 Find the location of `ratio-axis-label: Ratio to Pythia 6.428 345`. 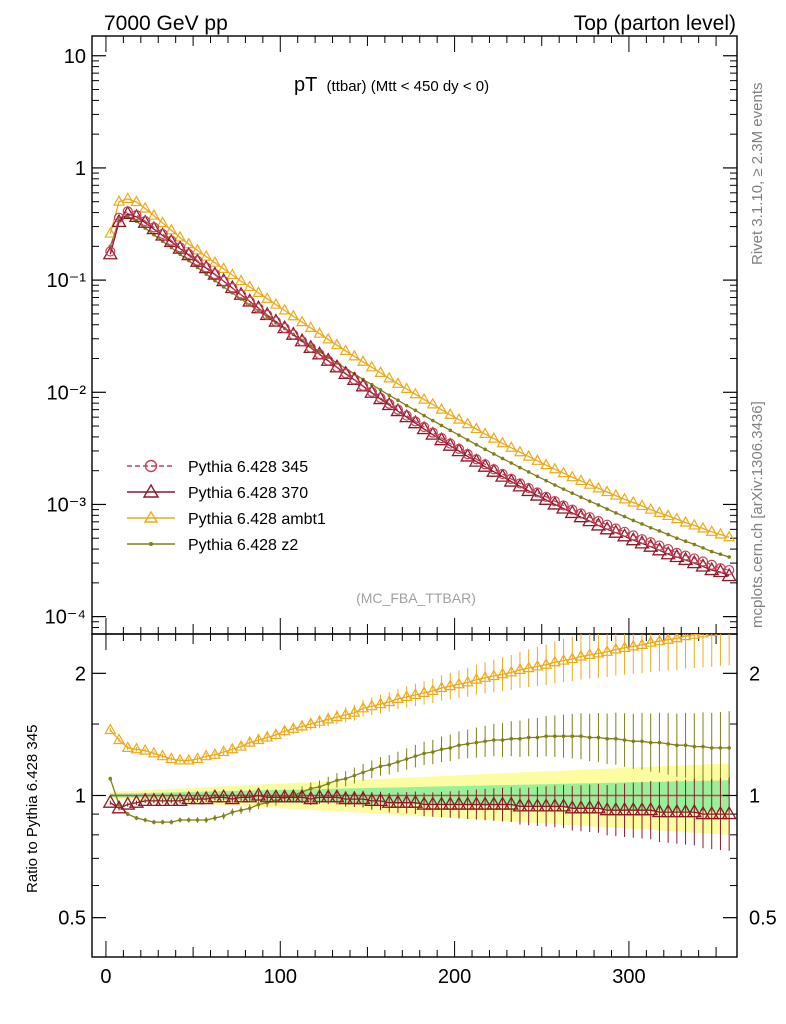

ratio-axis-label: Ratio to Pythia 6.428 345 is located at coordinates (32, 809).